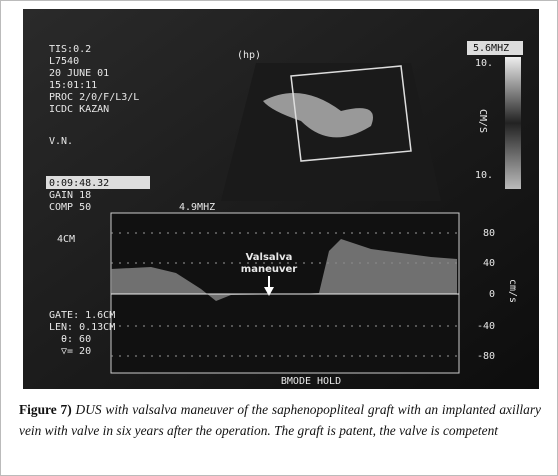 This screenshot has width=558, height=476. I want to click on doppler-freq: 4.9MHZ, so click(197, 207).